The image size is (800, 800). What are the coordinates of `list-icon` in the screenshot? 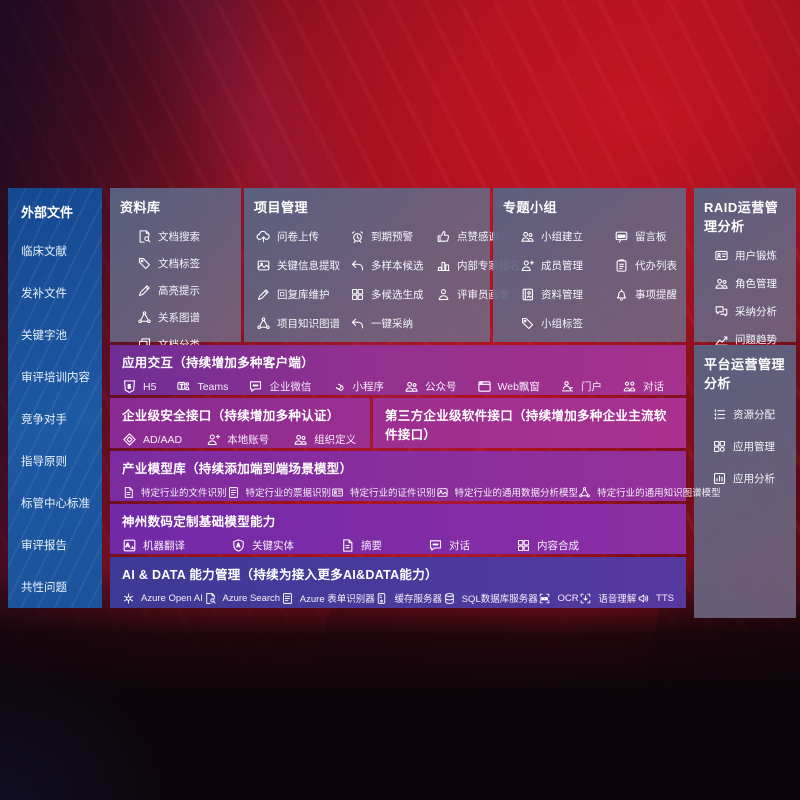 It's located at (719, 414).